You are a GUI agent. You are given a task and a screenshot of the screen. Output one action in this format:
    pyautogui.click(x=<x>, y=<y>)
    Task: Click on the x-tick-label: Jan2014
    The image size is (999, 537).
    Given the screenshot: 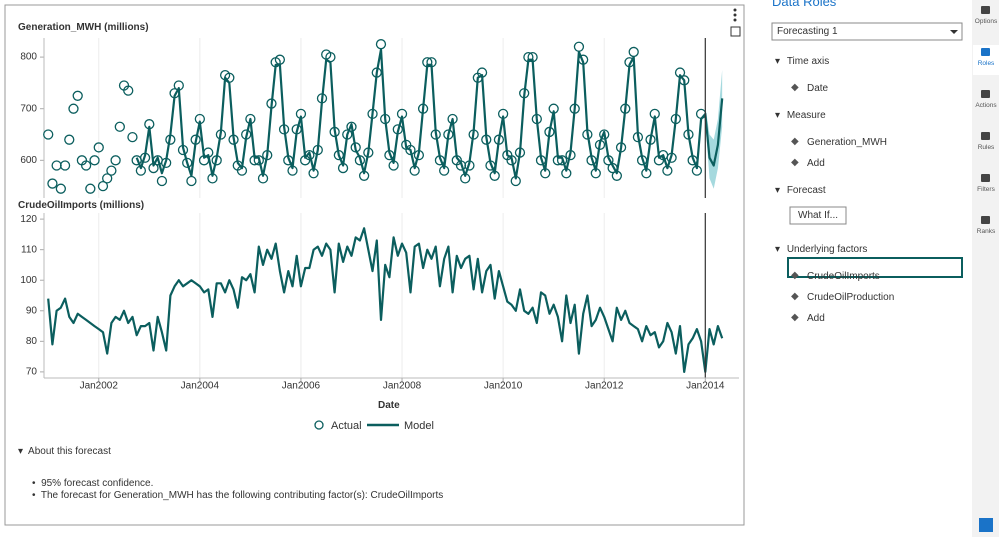 What is the action you would take?
    pyautogui.click(x=705, y=386)
    